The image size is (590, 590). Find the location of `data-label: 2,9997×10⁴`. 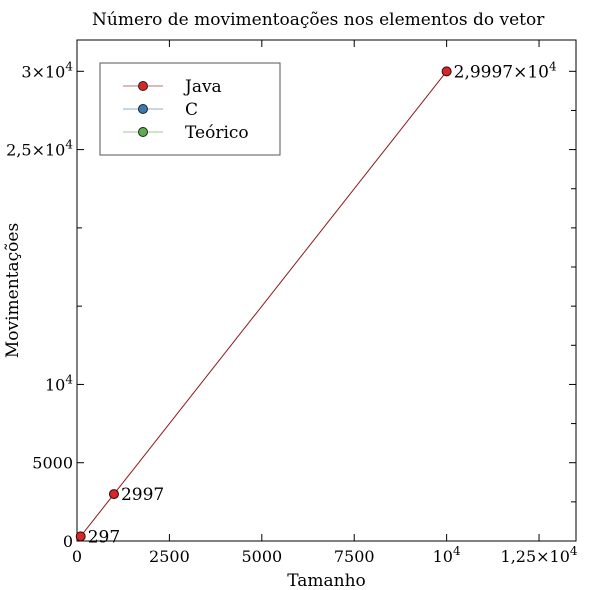

data-label: 2,9997×10⁴ is located at coordinates (505, 70).